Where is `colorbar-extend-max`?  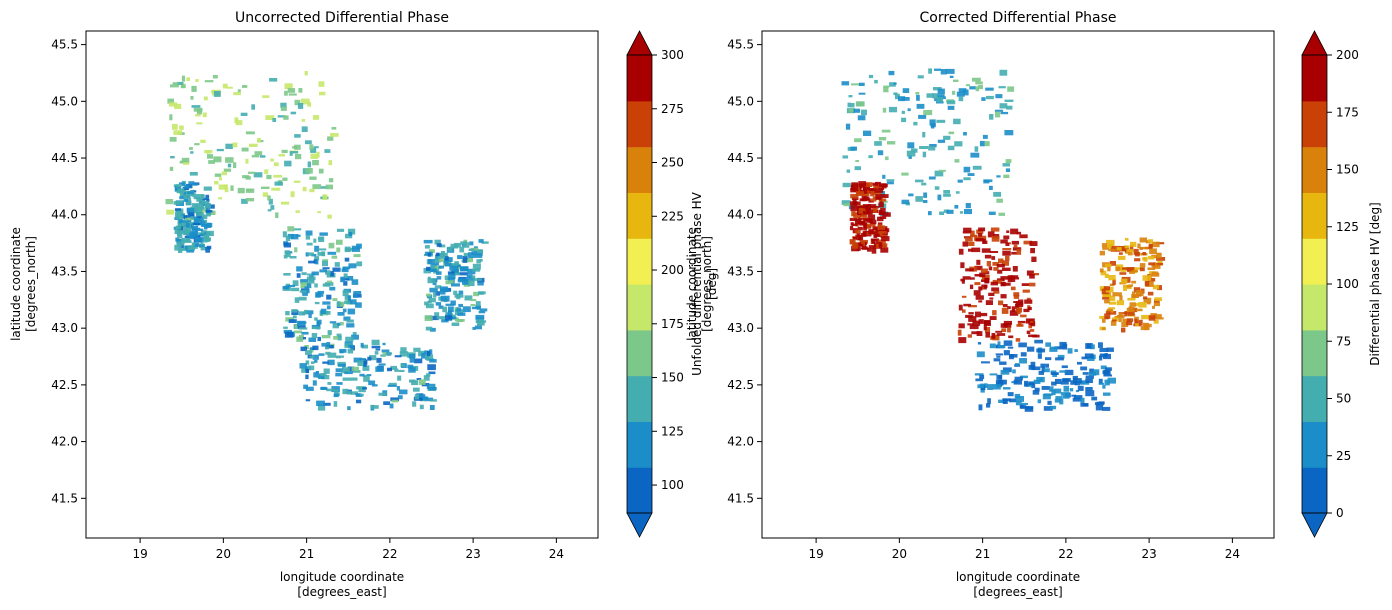
colorbar-extend-max is located at coordinates (639, 43).